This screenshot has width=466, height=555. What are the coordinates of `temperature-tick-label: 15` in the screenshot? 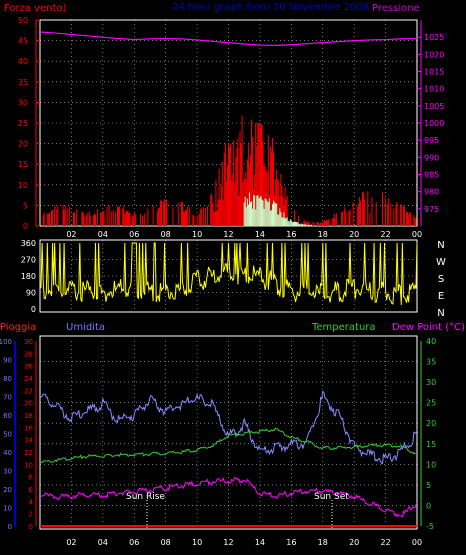 It's located at (431, 444).